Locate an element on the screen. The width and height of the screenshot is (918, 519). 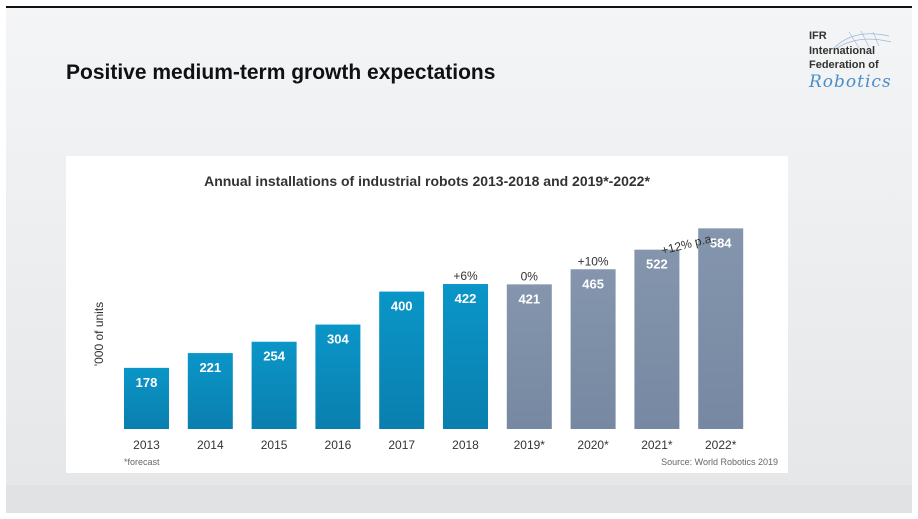
slide-title: Positive medium-term growth expectations is located at coordinates (281, 72).